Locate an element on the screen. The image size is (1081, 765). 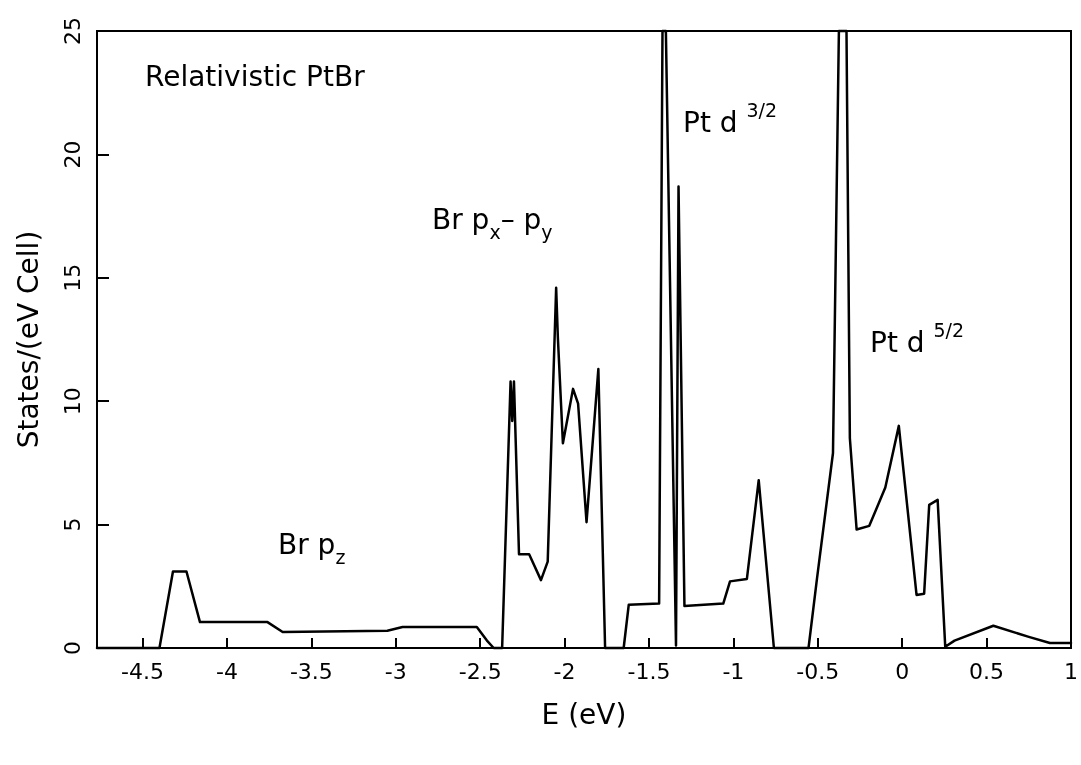
x-axis-title: E (eV) is located at coordinates (584, 714).